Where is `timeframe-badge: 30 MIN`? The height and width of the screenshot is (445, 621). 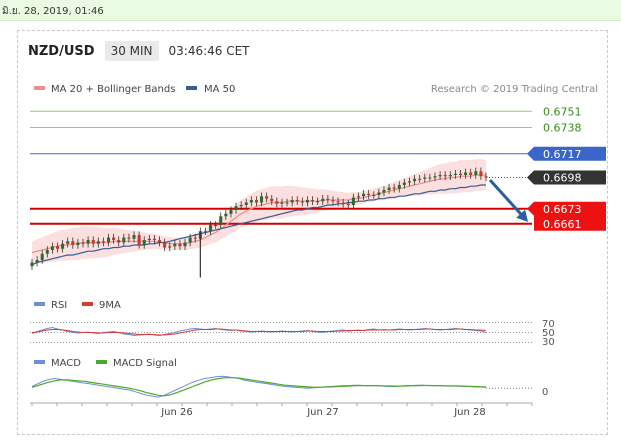
timeframe-badge: 30 MIN is located at coordinates (131, 51).